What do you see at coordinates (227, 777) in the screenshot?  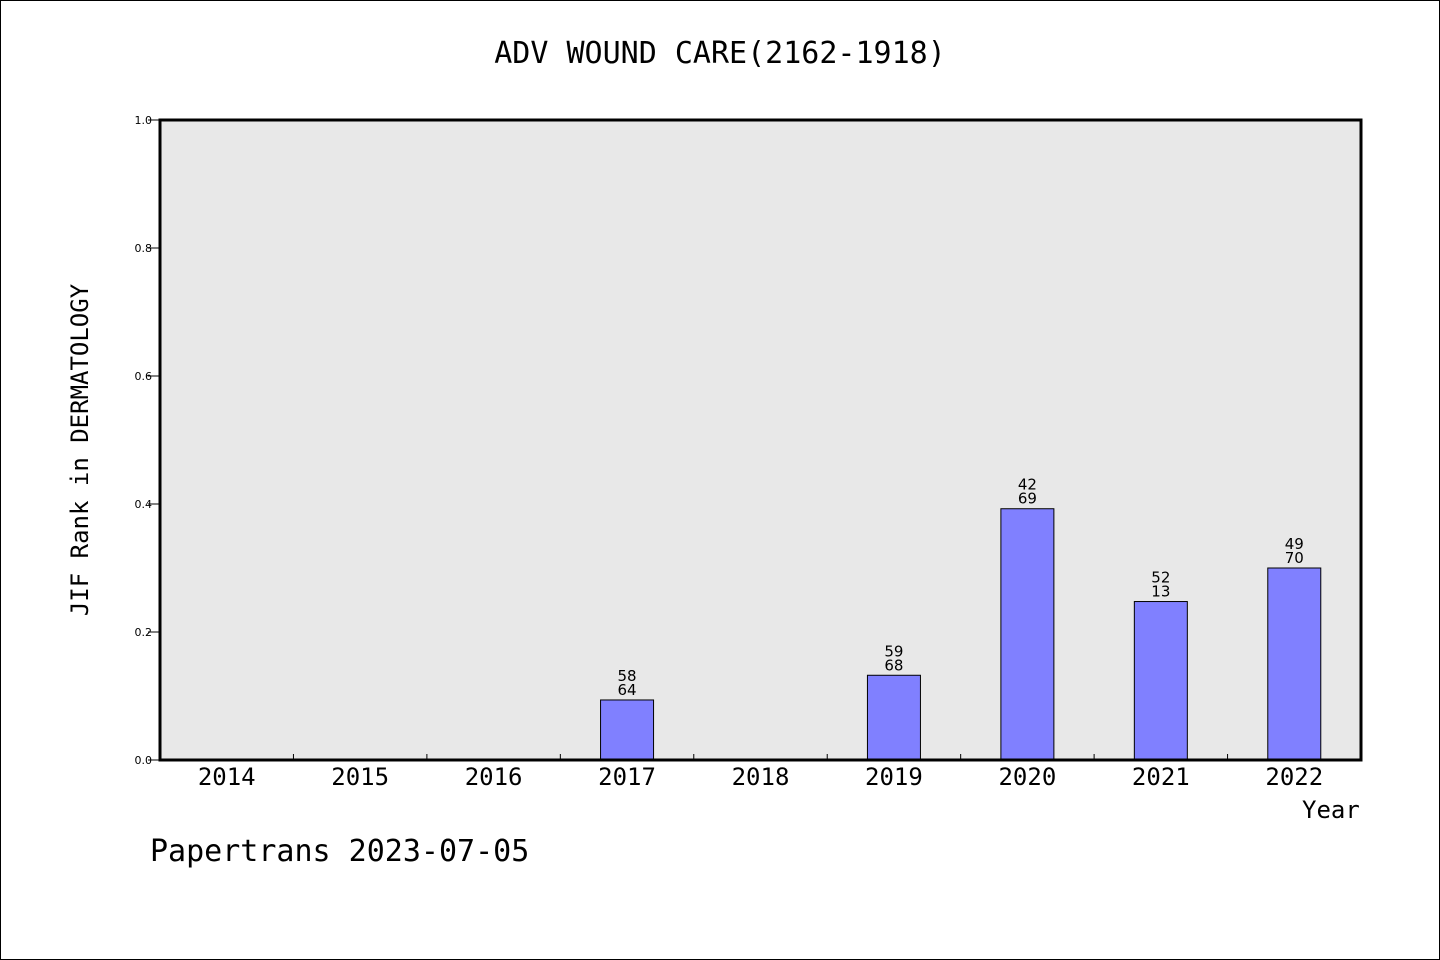 I see `x-tick-label: 2014` at bounding box center [227, 777].